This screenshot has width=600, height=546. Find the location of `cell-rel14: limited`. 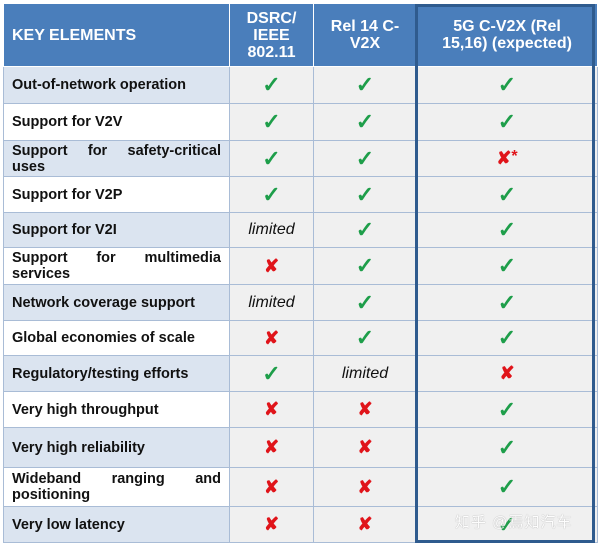

cell-rel14: limited is located at coordinates (365, 373).